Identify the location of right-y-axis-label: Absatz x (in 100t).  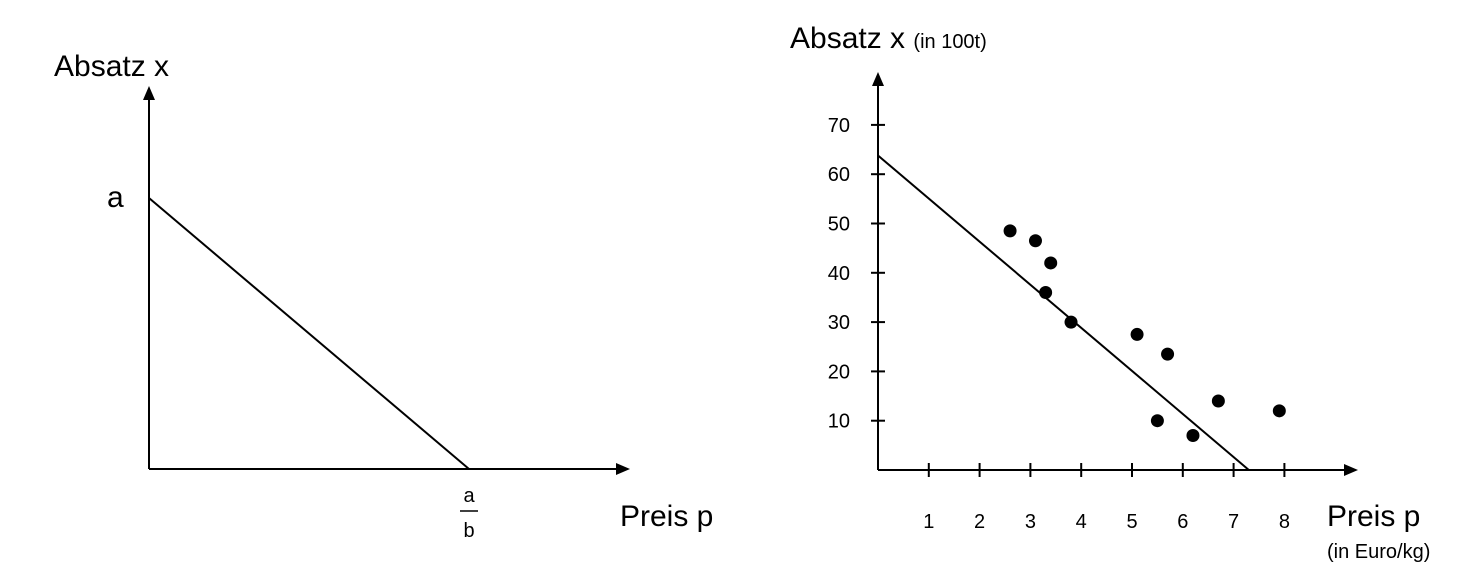
(888, 38).